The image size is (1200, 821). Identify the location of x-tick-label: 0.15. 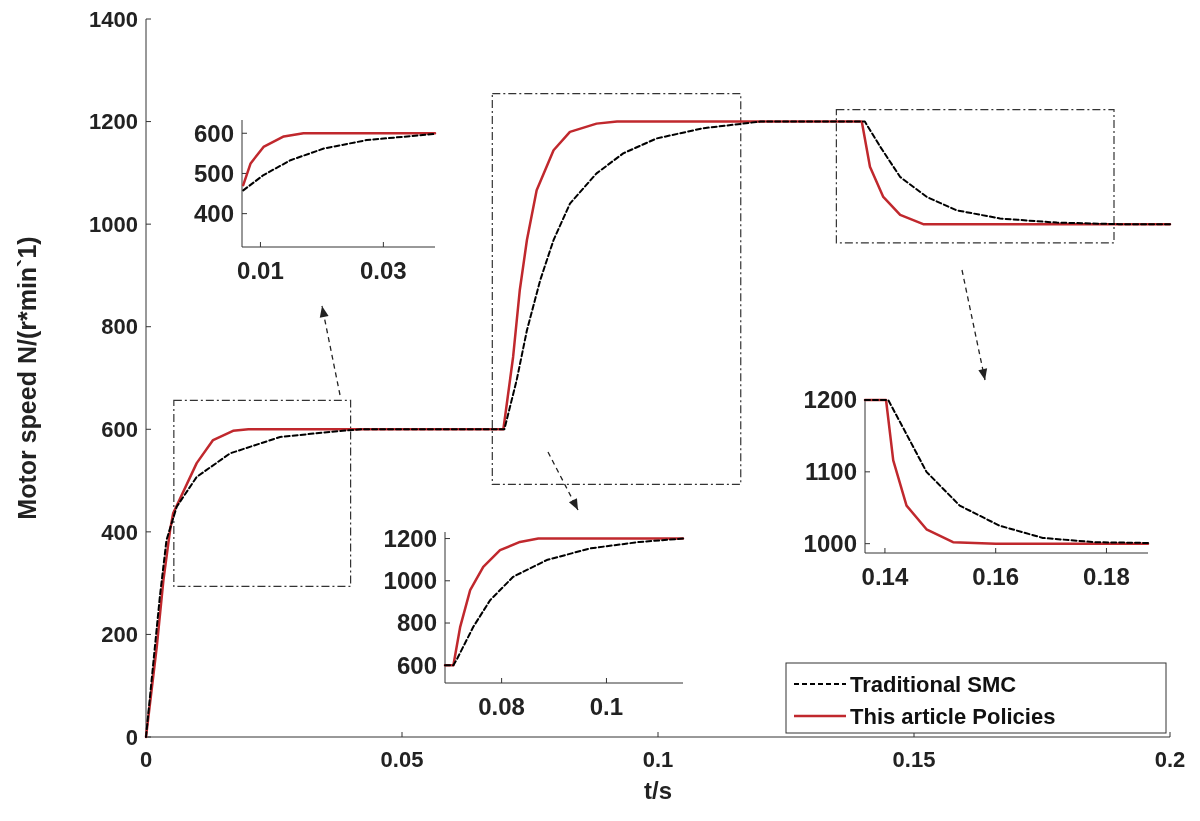
(914, 759).